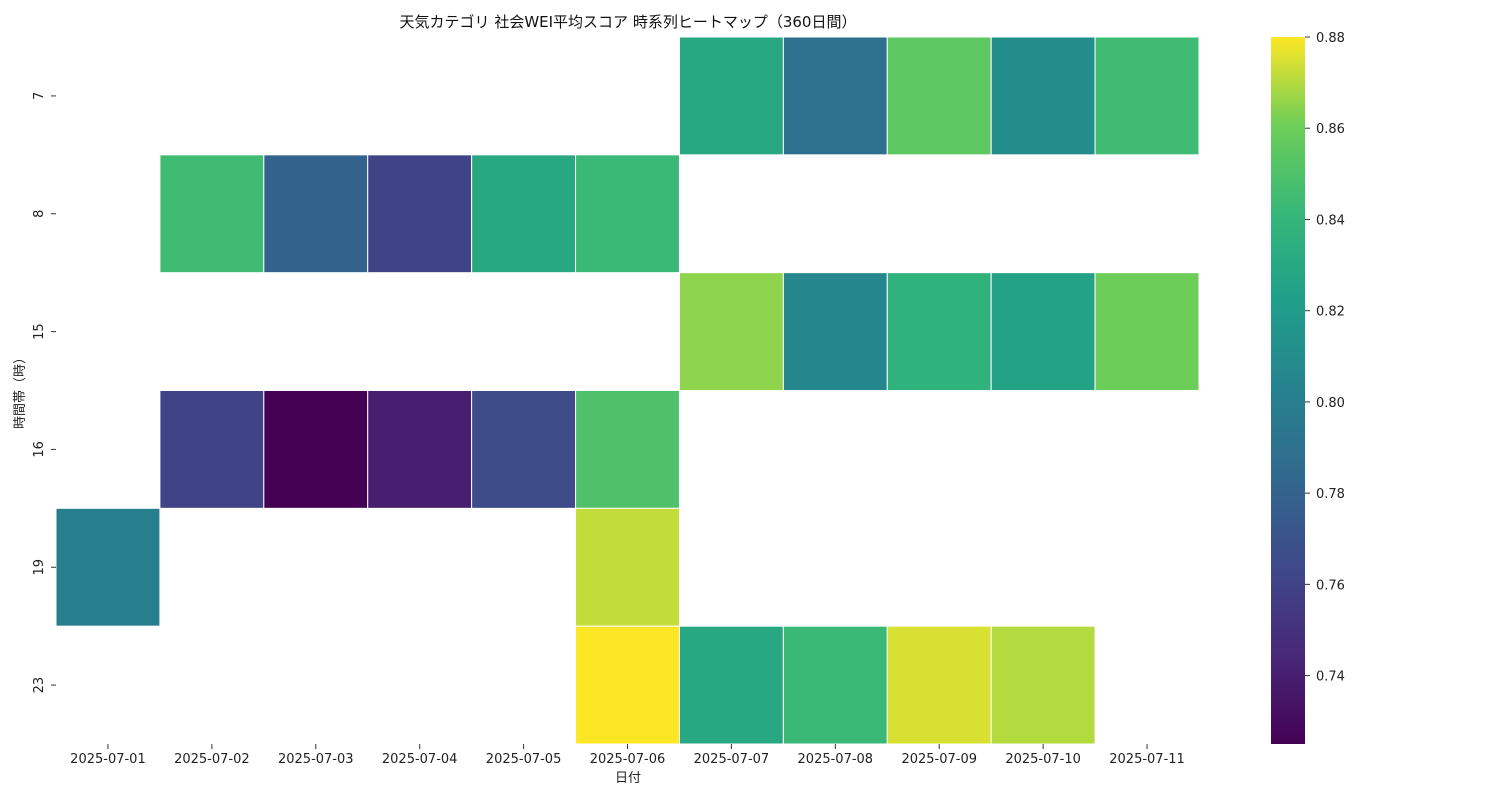 The width and height of the screenshot is (1500, 800). Describe the element at coordinates (1288, 390) in the screenshot. I see `colorbar` at that location.